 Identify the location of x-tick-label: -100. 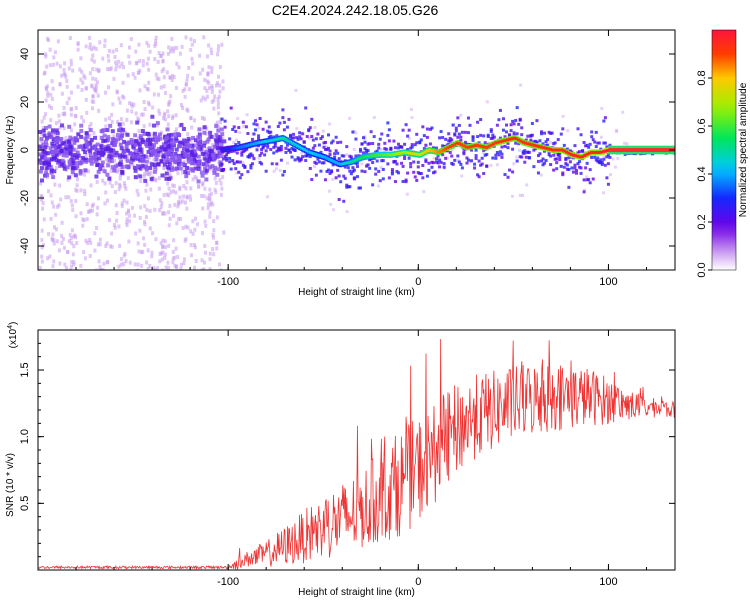
(228, 582).